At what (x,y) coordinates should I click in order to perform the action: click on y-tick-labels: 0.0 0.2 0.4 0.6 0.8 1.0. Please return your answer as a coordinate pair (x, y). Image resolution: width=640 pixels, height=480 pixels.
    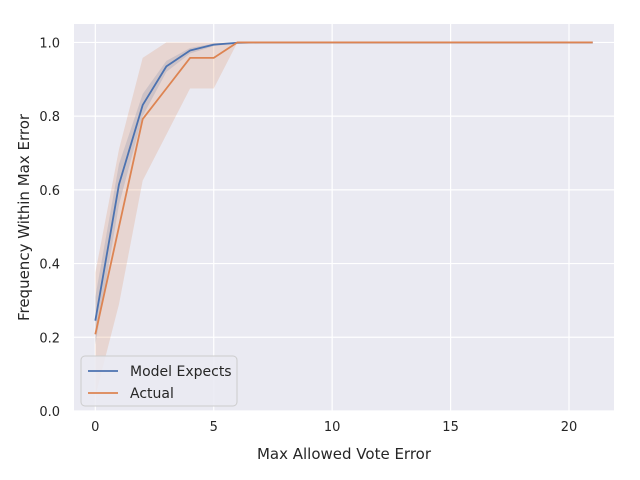
    Looking at the image, I should click on (49, 228).